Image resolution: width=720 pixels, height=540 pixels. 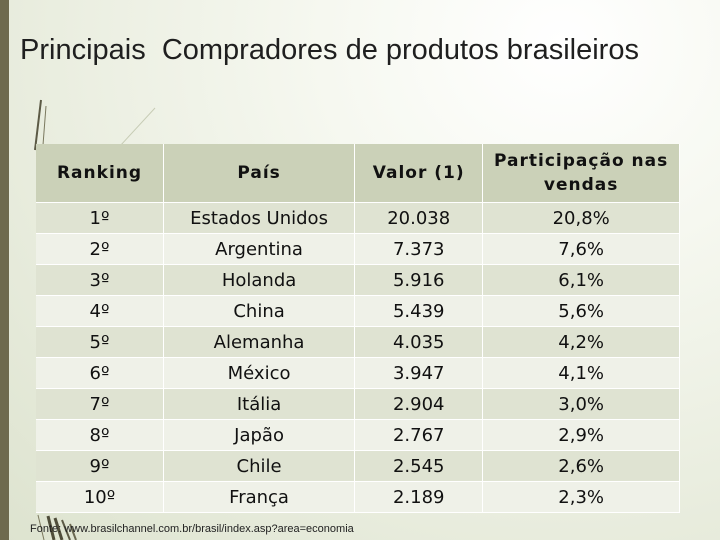 I want to click on cell-country: México, so click(x=260, y=373).